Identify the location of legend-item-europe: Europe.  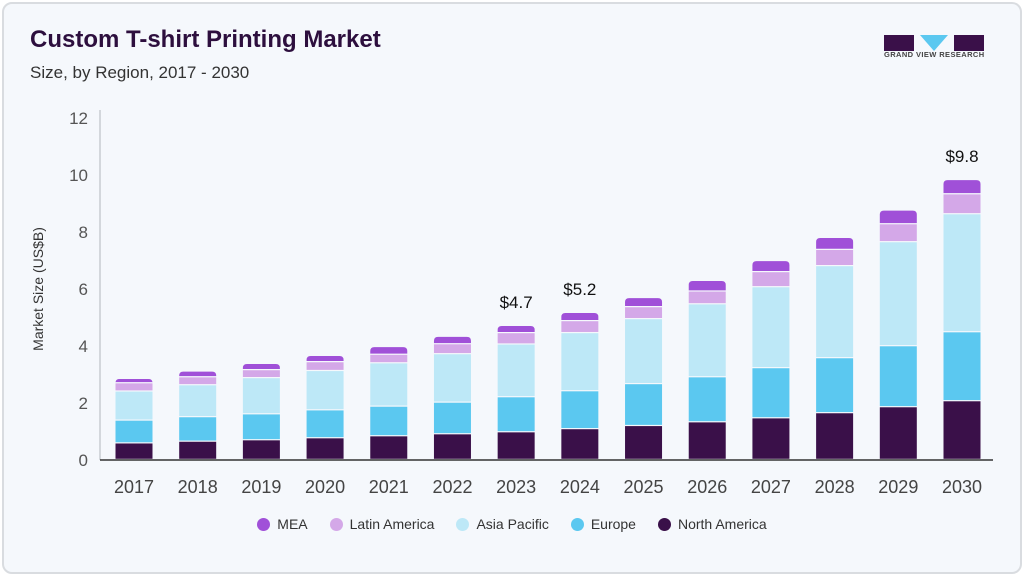
(603, 524).